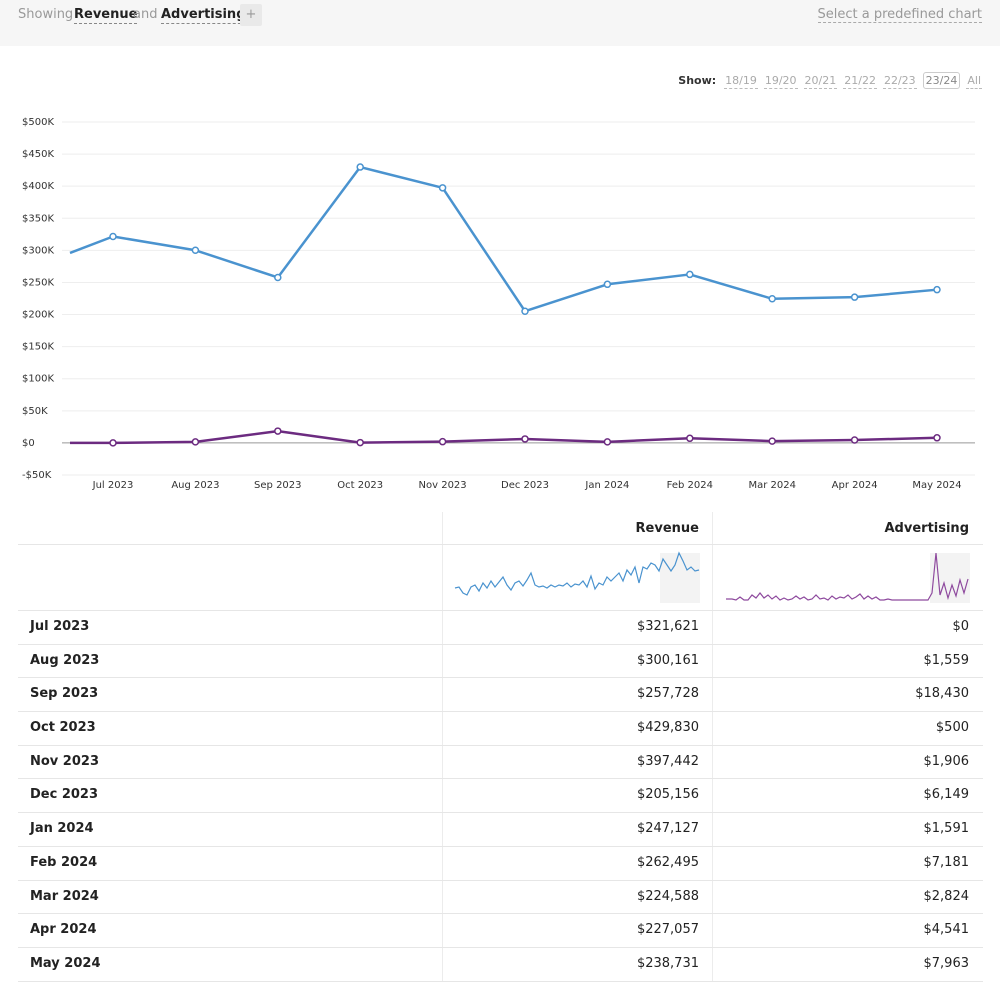 The image size is (1000, 983). Describe the element at coordinates (28, 443) in the screenshot. I see `y-tick-label: $0` at that location.